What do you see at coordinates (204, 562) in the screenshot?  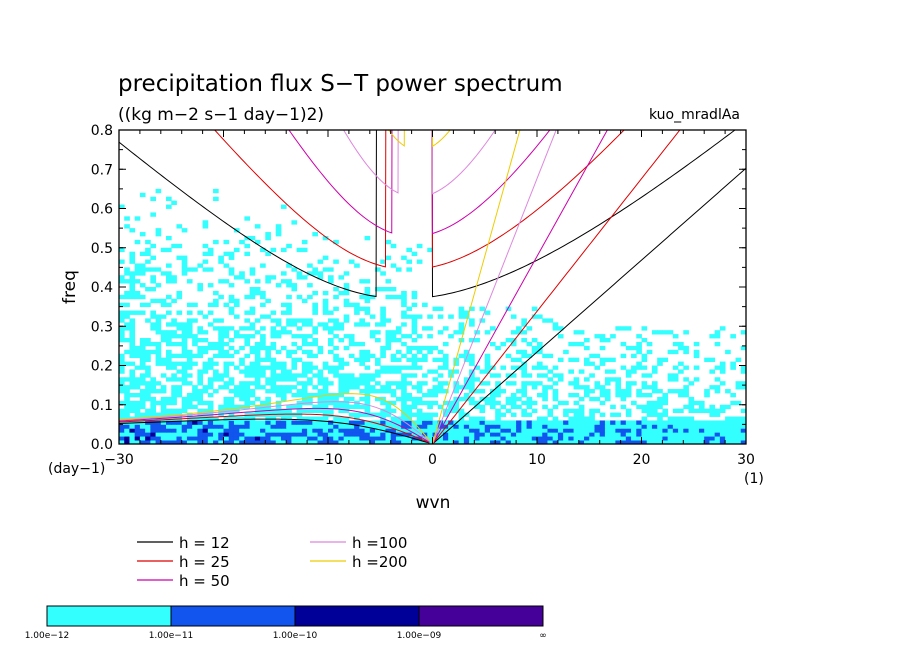 I see `legend-label: h = 25` at bounding box center [204, 562].